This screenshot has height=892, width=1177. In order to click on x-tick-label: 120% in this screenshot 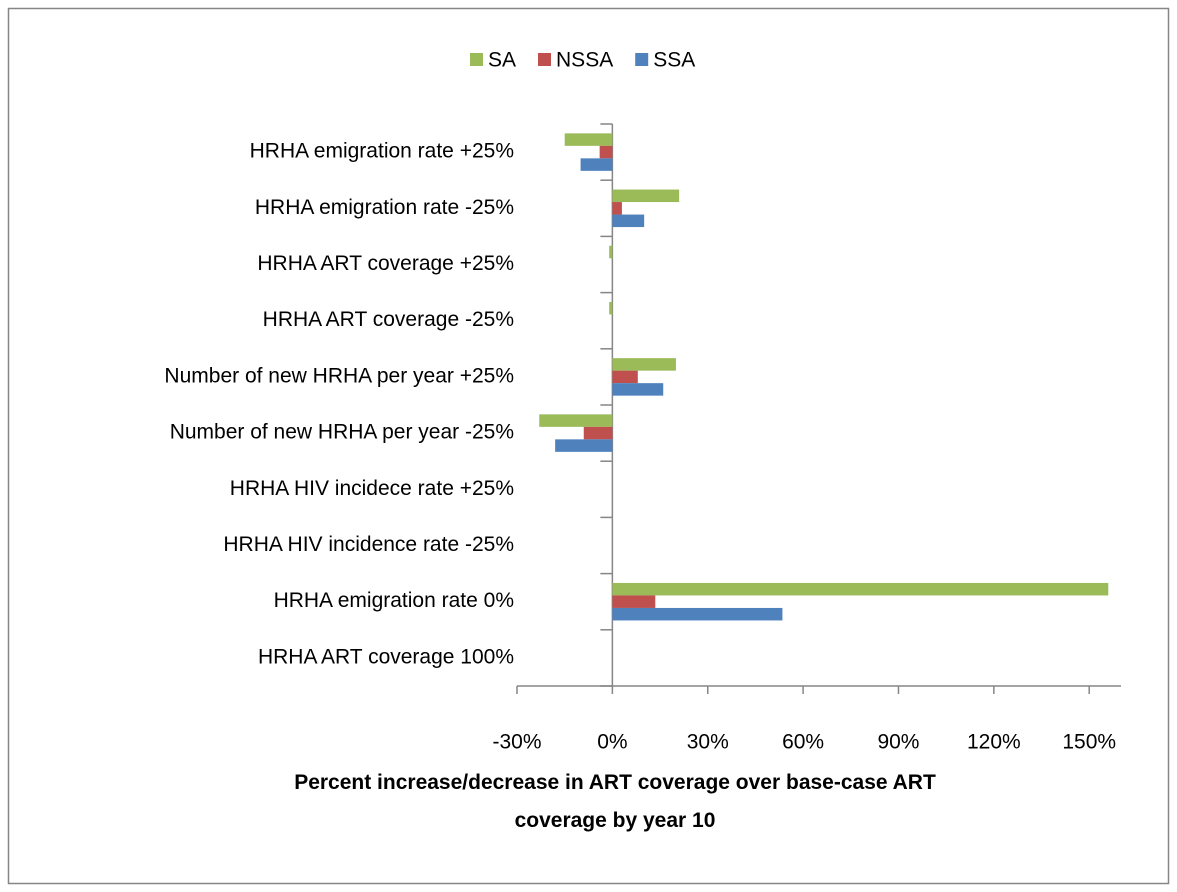, I will do `click(994, 742)`.